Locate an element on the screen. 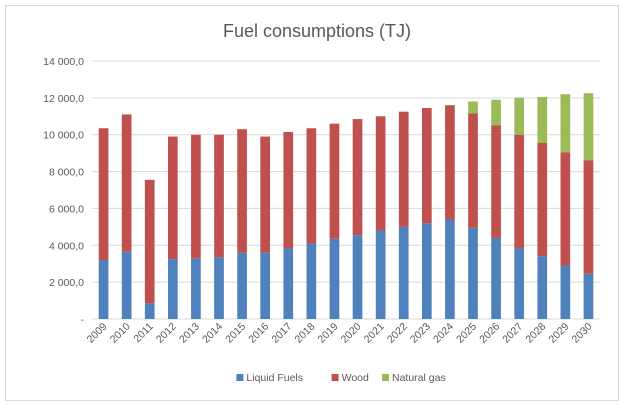 This screenshot has width=625, height=408. y-tick-label: - is located at coordinates (83, 320).